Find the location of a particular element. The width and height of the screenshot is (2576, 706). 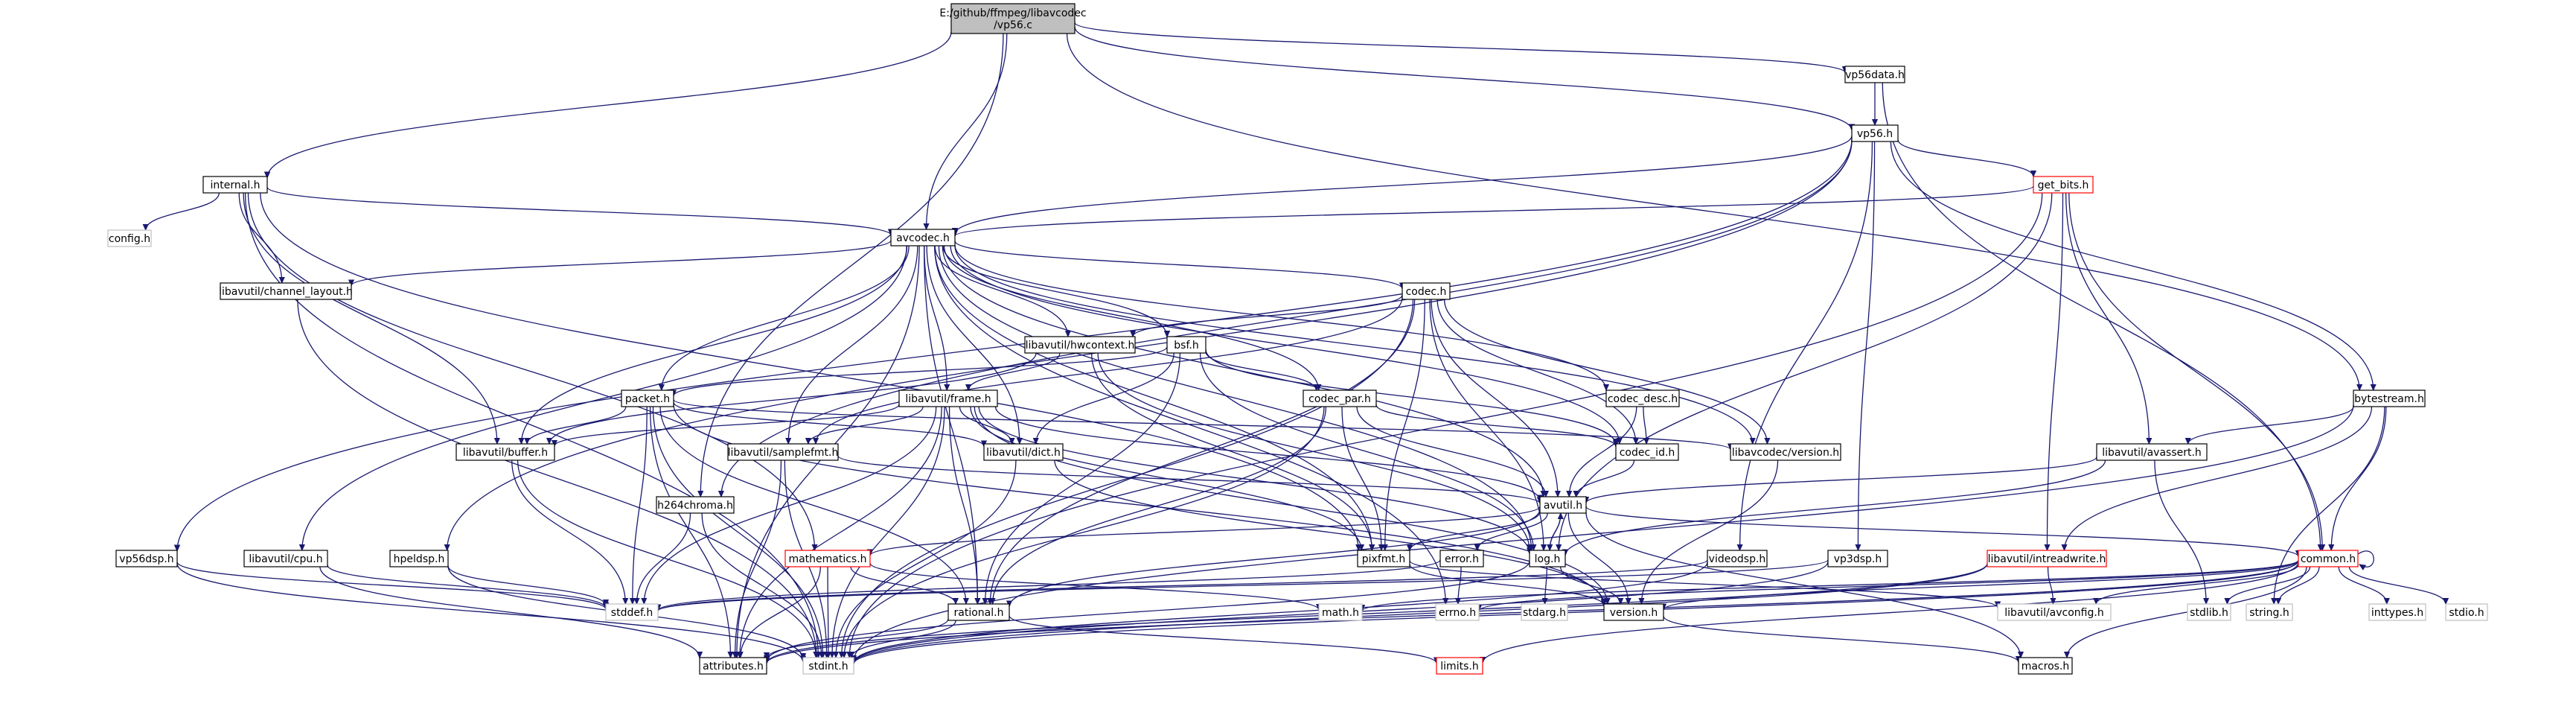

edge-avcodec-to-log is located at coordinates (1234, 397).